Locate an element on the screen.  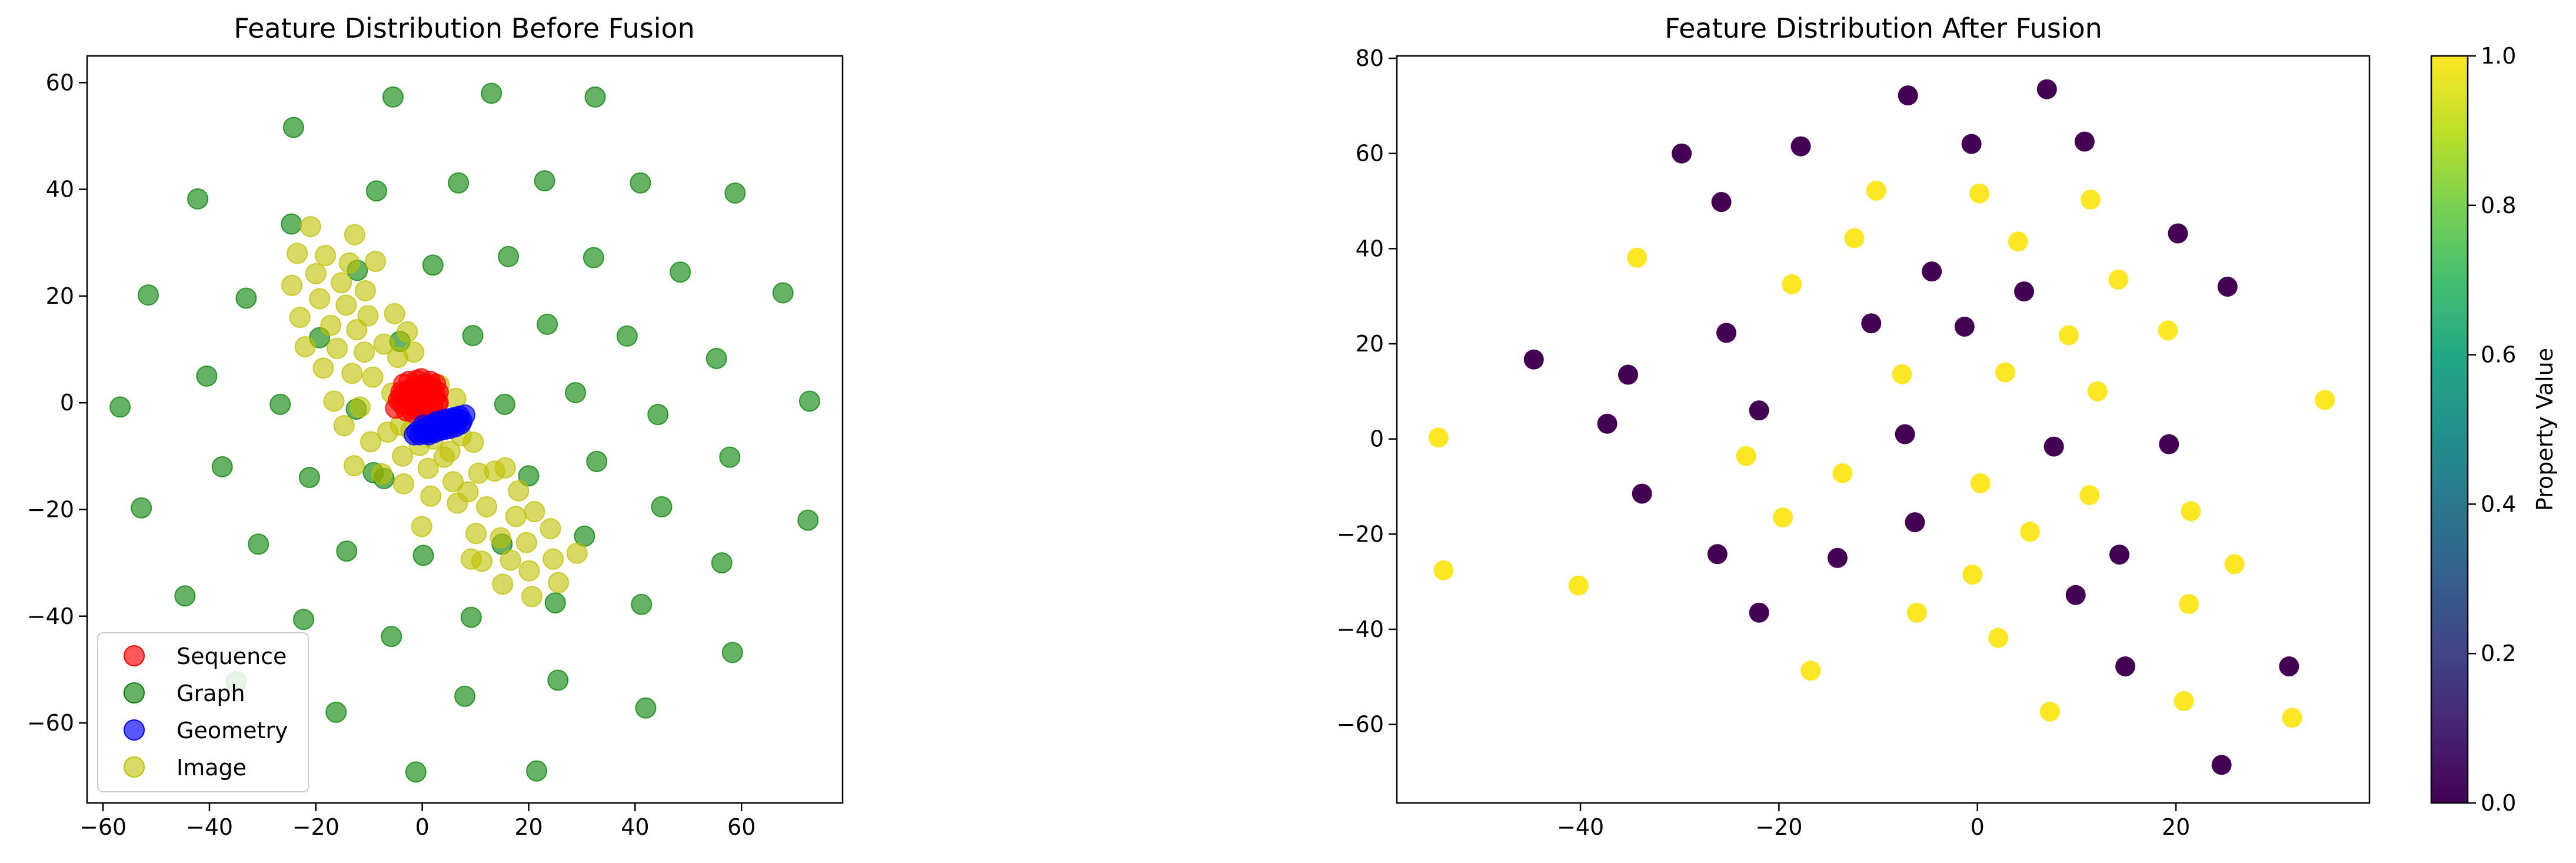
colorbar: 0.0 0.2 0.4 0.6 0.8 1.0 Property Value is located at coordinates (2494, 429).